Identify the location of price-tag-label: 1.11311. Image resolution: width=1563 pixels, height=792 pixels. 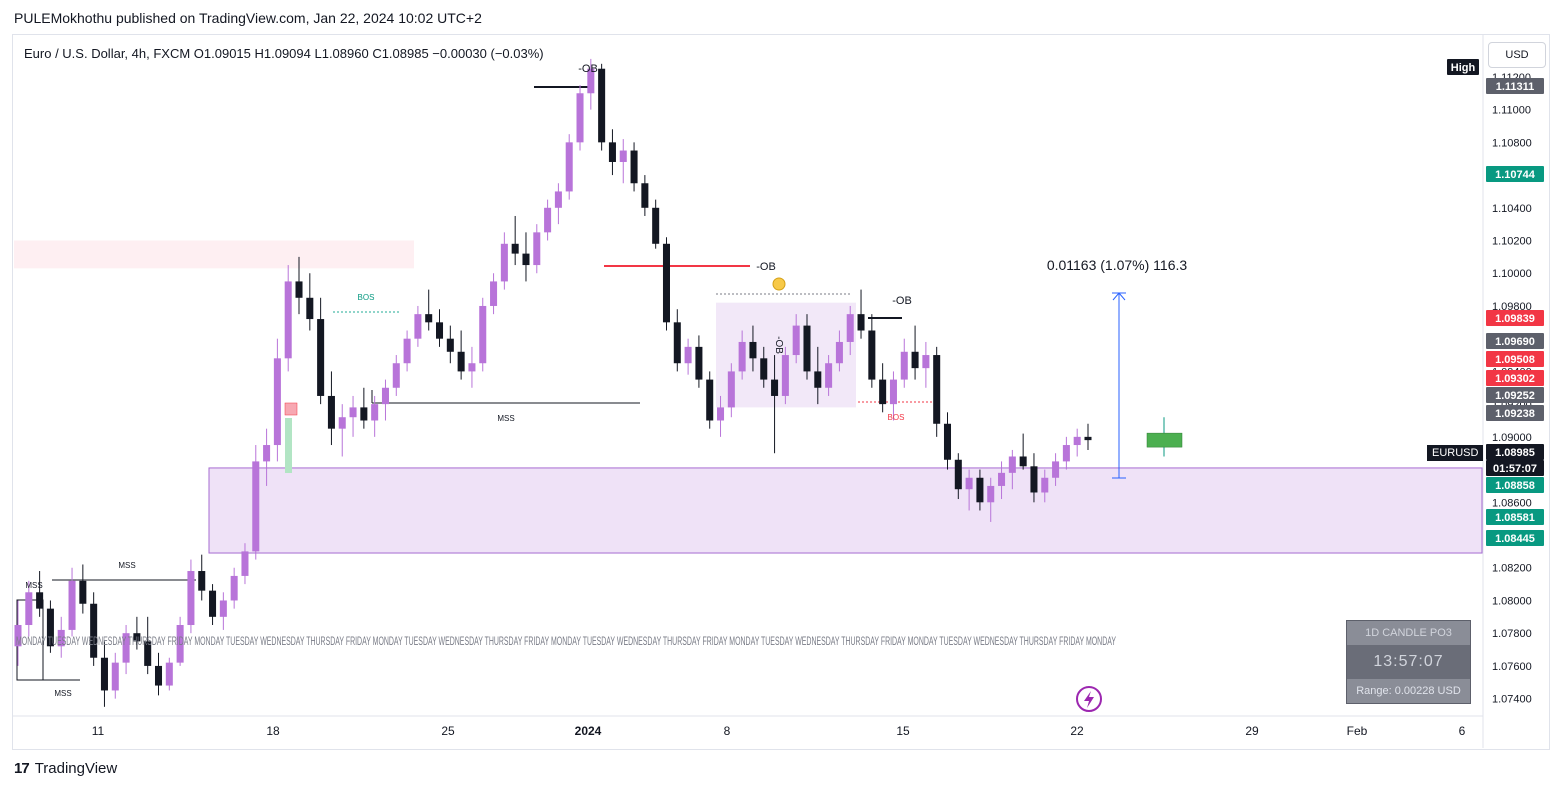
(1515, 87).